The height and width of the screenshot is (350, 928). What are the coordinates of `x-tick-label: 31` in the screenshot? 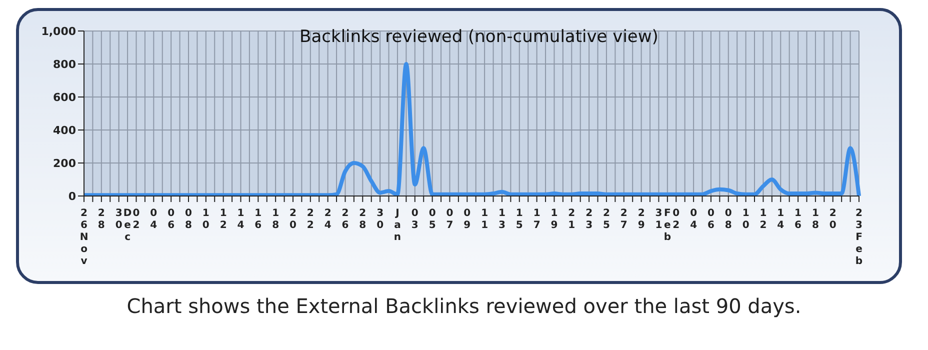 It's located at (658, 219).